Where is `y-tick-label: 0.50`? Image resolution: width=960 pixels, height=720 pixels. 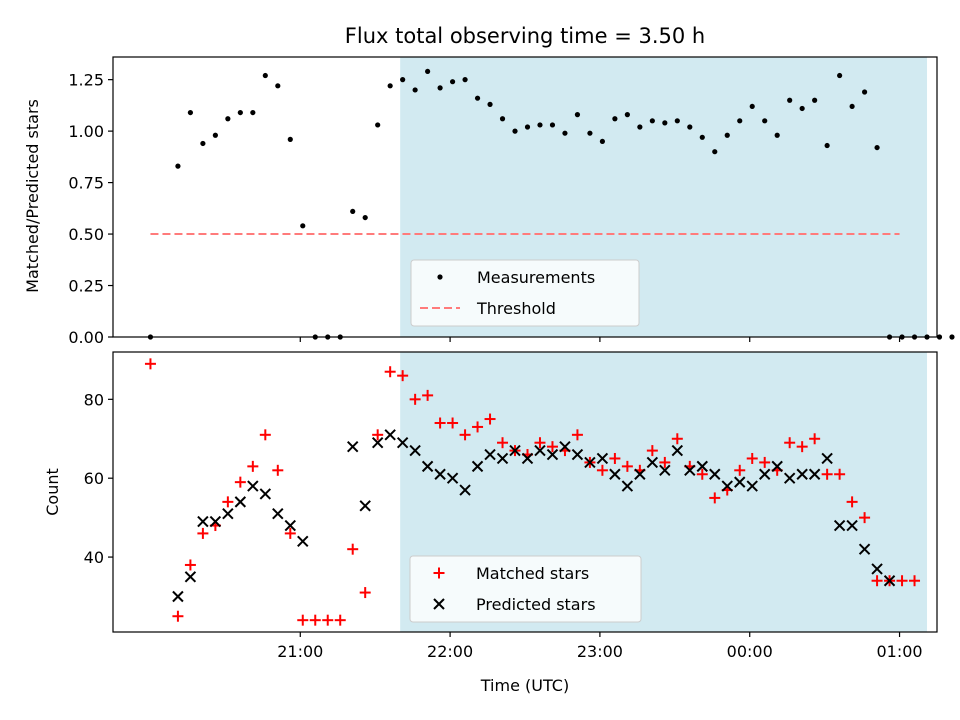 y-tick-label: 0.50 is located at coordinates (86, 234).